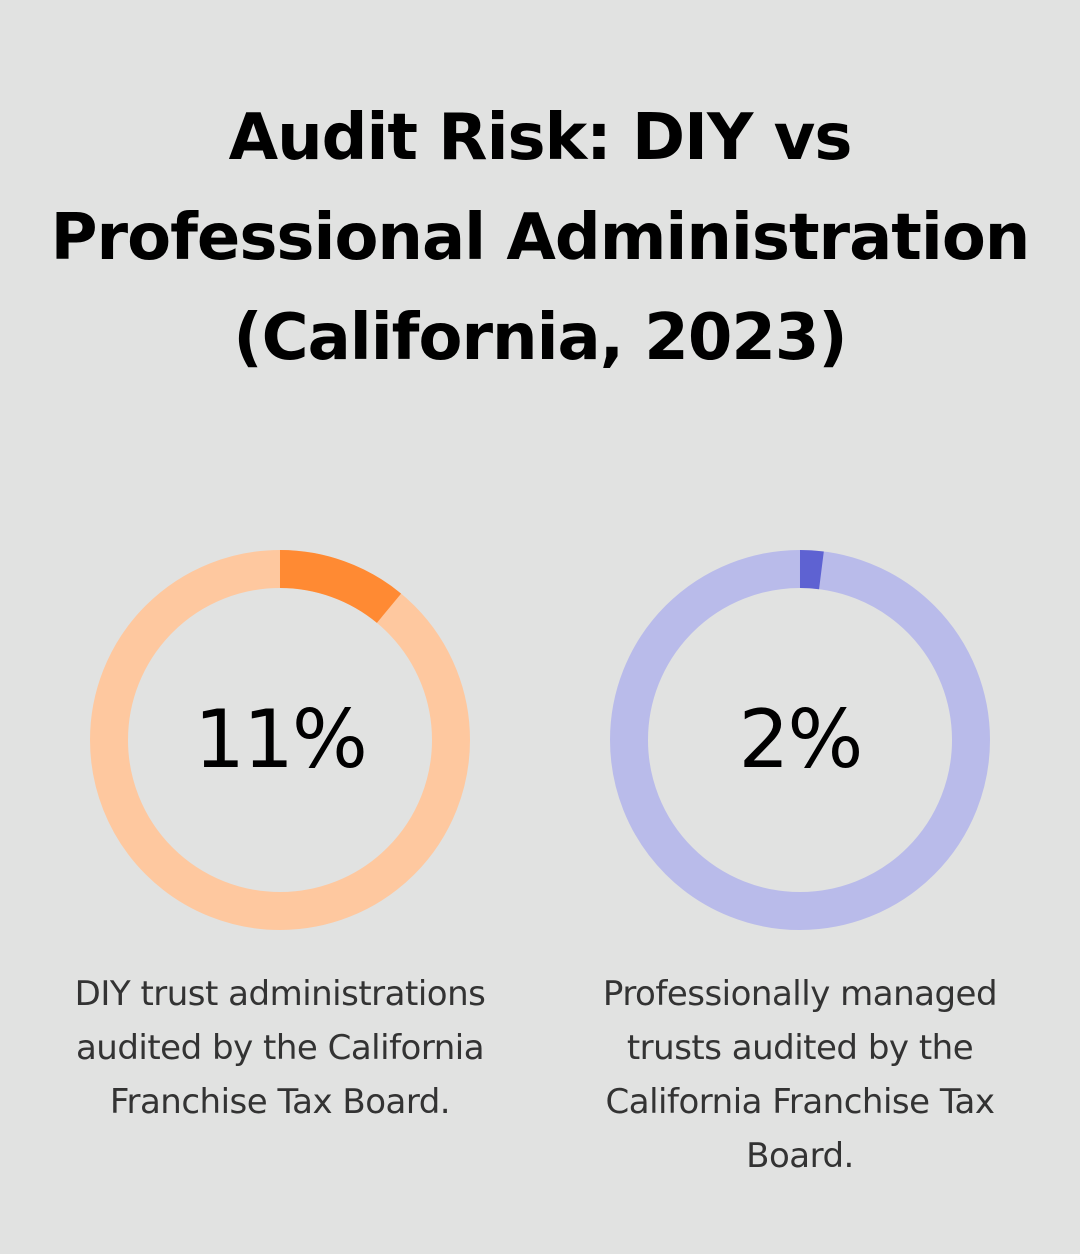 Image resolution: width=1080 pixels, height=1254 pixels. I want to click on donut-slice-professional, so click(811, 570).